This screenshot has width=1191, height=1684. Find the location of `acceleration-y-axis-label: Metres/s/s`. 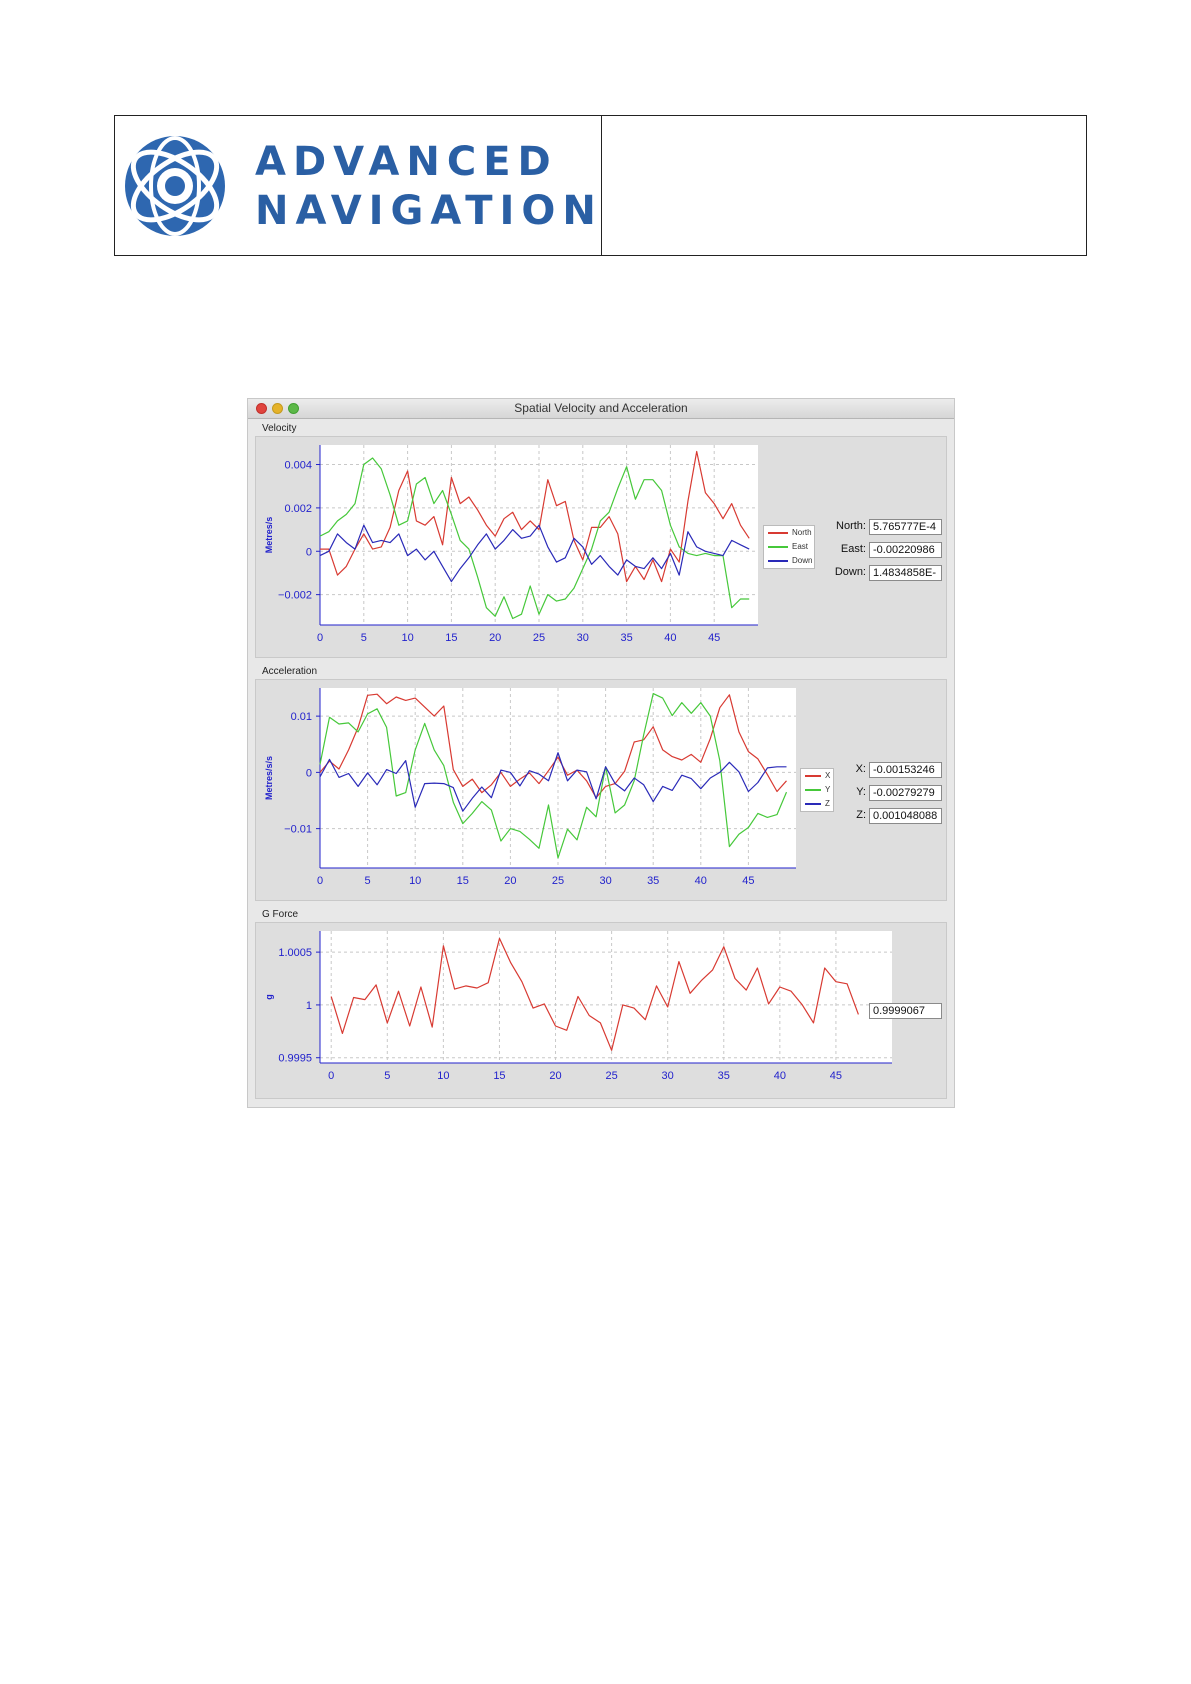

acceleration-y-axis-label: Metres/s/s is located at coordinates (269, 778).